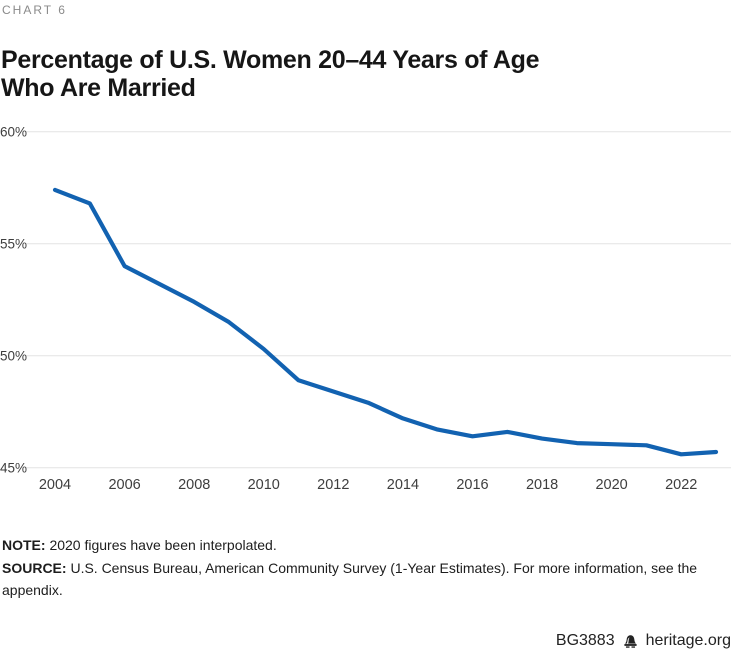  I want to click on x-tick-label: 2022, so click(681, 485).